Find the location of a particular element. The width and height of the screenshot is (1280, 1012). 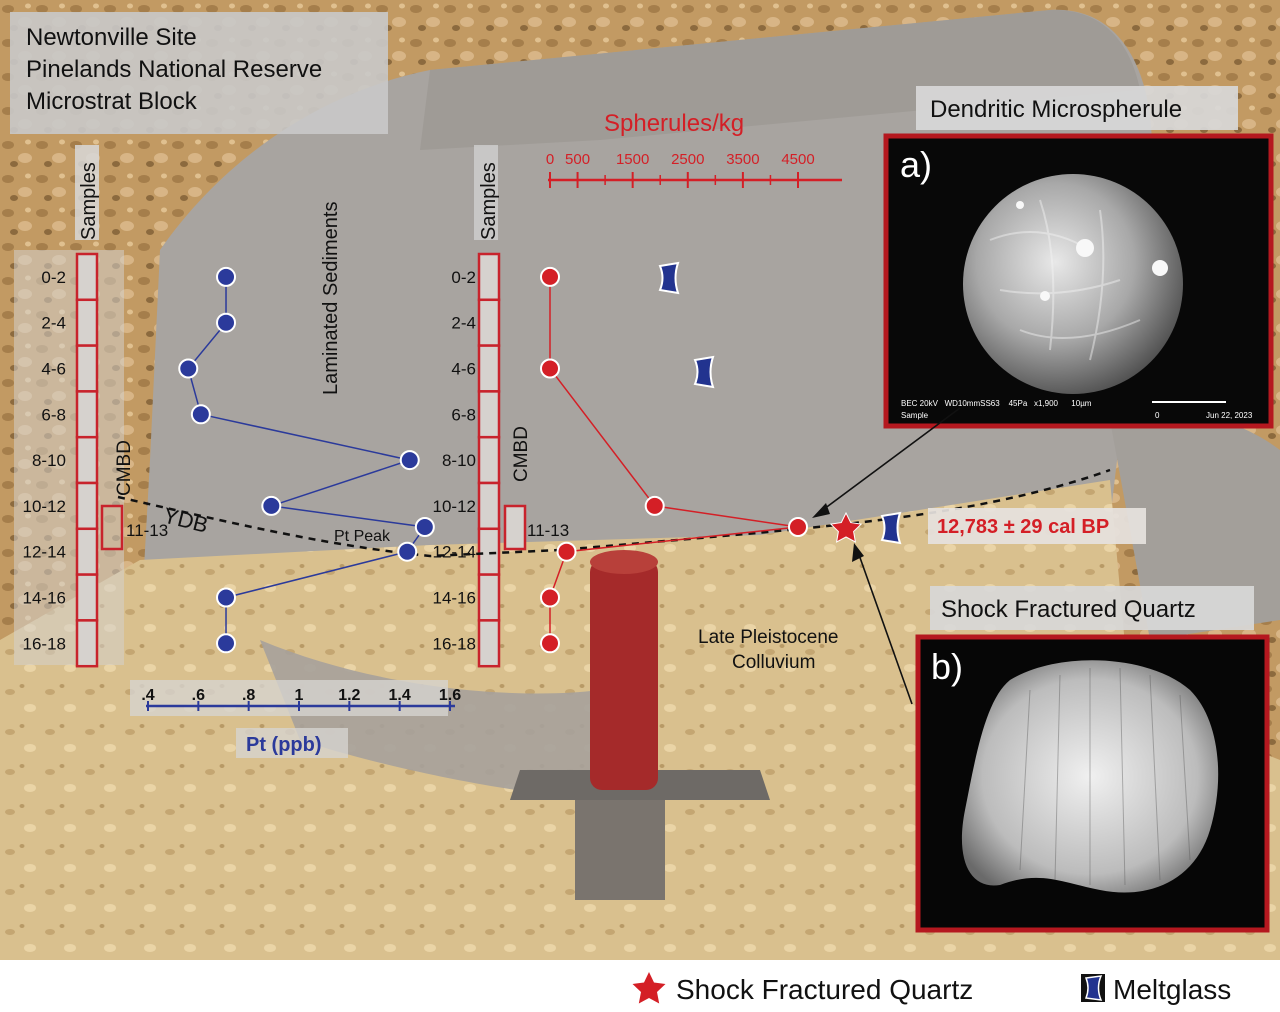

sample-label: 8-10 is located at coordinates (49, 460).